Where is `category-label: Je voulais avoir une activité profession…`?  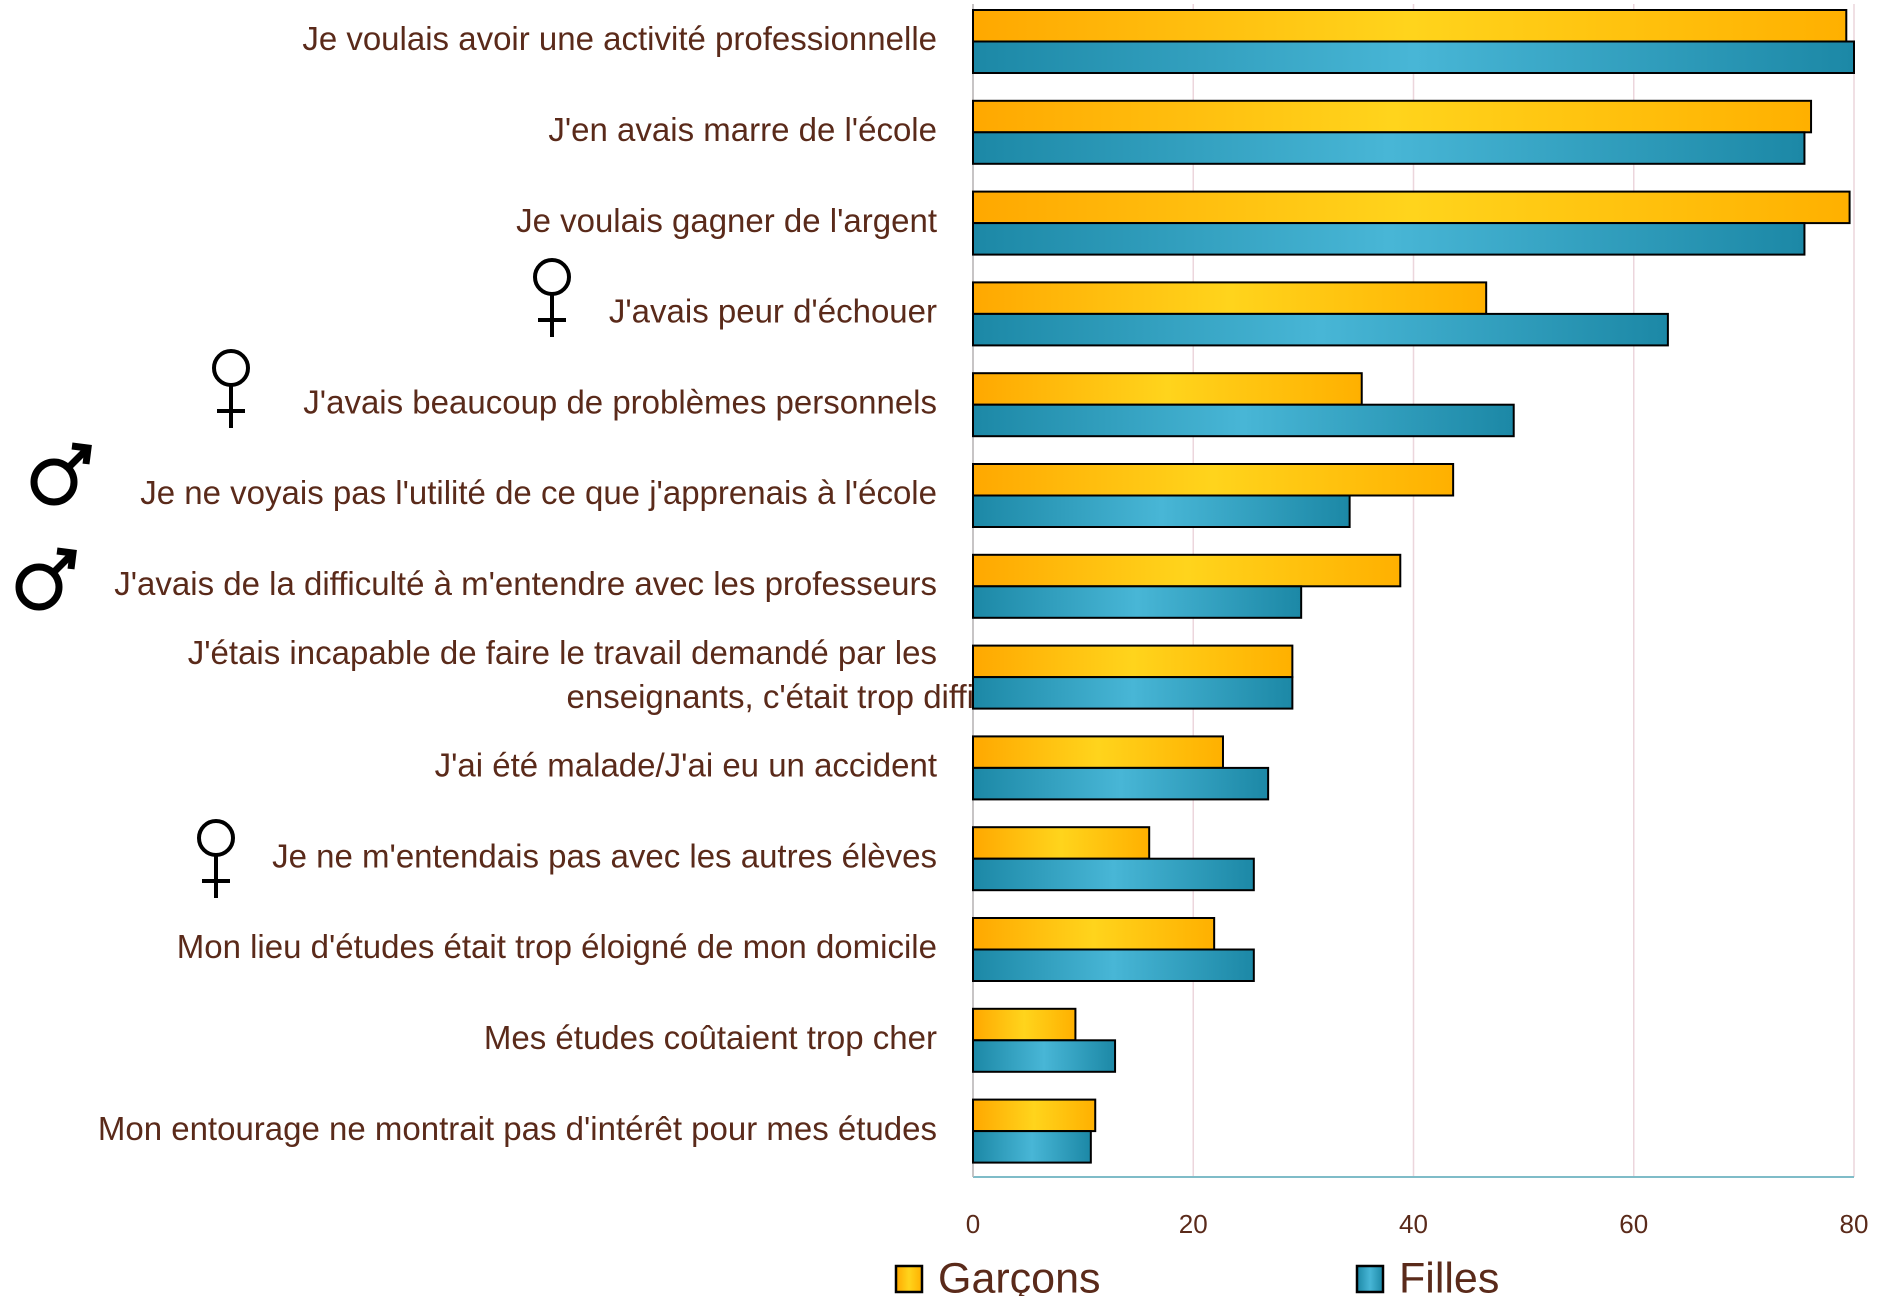 category-label: Je voulais avoir une activité profession… is located at coordinates (619, 38).